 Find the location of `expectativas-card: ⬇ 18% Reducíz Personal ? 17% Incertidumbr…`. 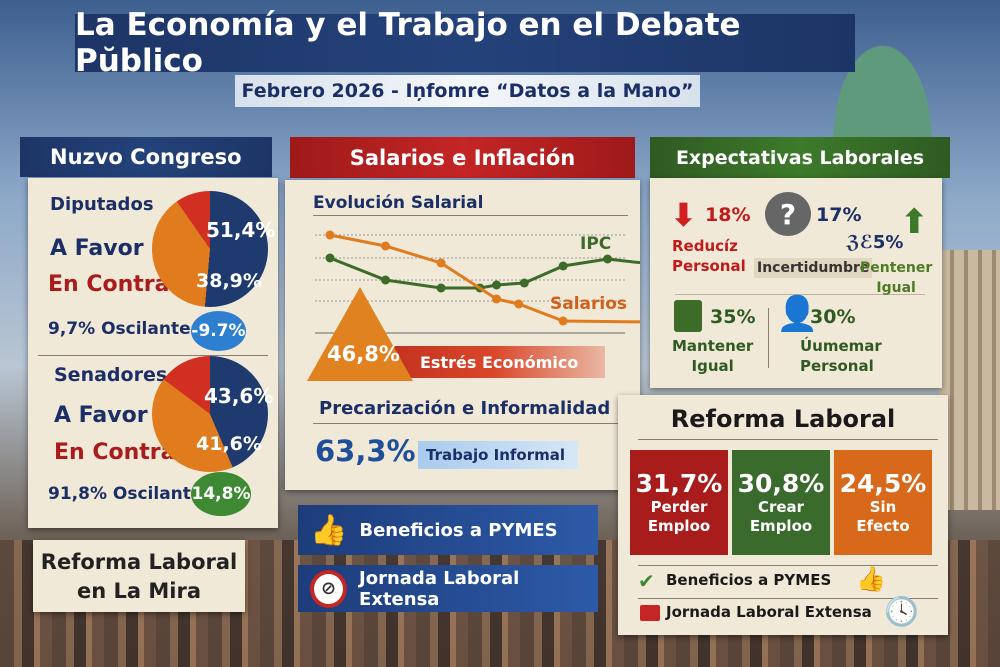

expectativas-card: ⬇ 18% Reducíz Personal ? 17% Incertidumbr… is located at coordinates (796, 283).